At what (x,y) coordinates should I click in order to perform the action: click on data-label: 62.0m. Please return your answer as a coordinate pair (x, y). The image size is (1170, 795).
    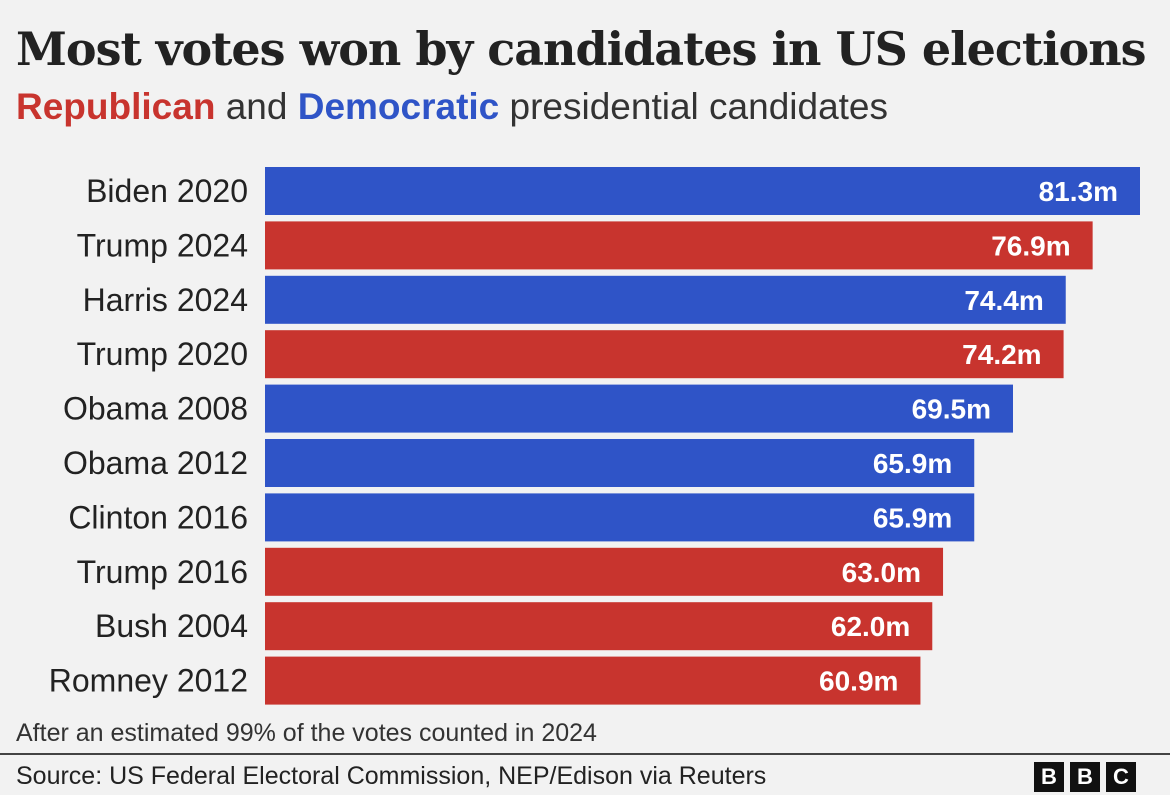
    Looking at the image, I should click on (870, 626).